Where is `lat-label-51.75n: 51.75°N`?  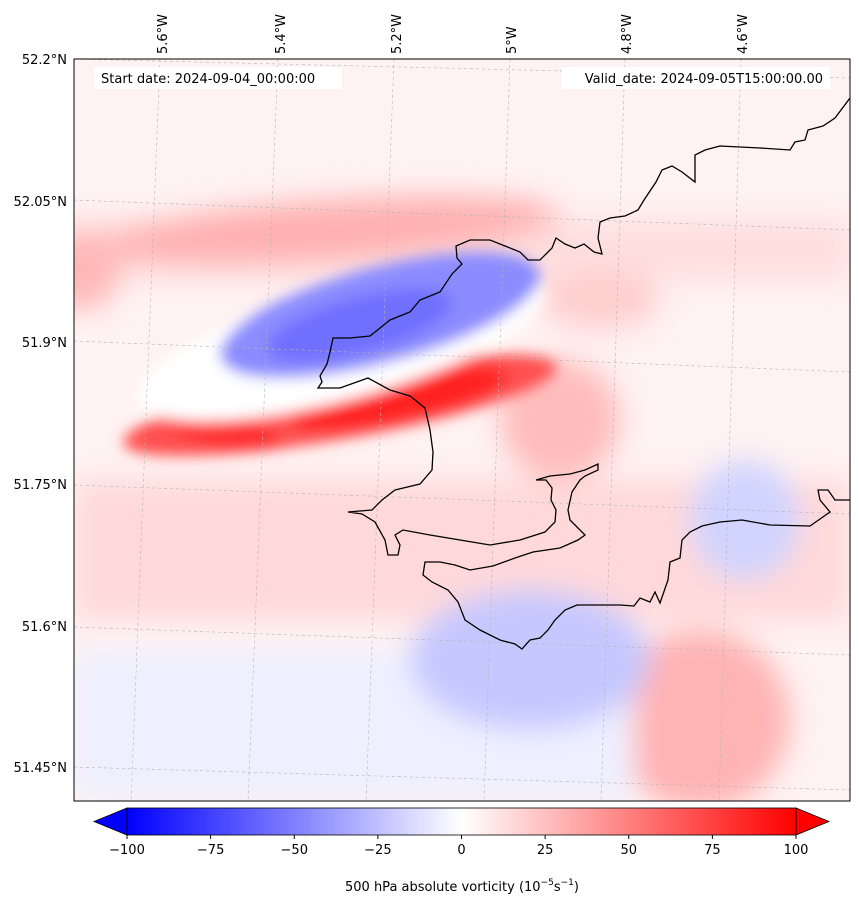 lat-label-51.75n: 51.75°N is located at coordinates (40, 485).